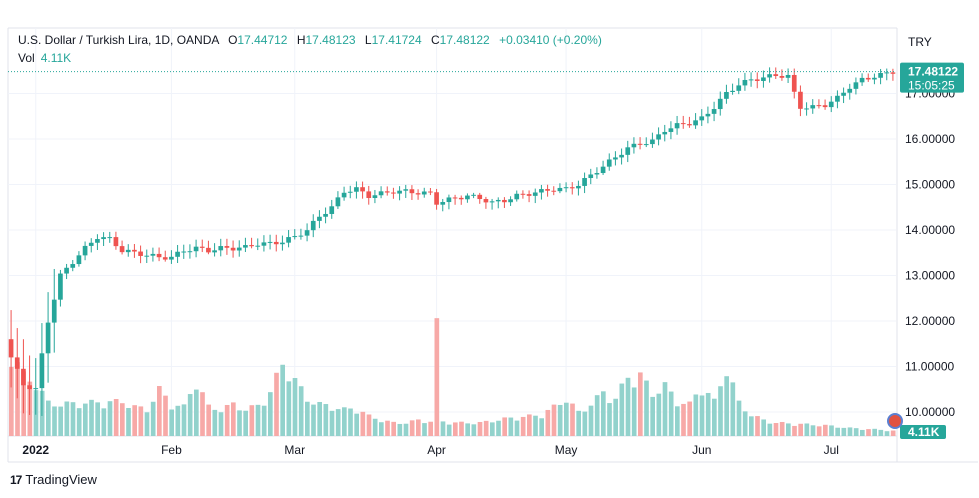 This screenshot has width=979, height=498. I want to click on symbol-title: U.S. Dollar / Turkish Lira, 1D, OANDA, so click(118, 40).